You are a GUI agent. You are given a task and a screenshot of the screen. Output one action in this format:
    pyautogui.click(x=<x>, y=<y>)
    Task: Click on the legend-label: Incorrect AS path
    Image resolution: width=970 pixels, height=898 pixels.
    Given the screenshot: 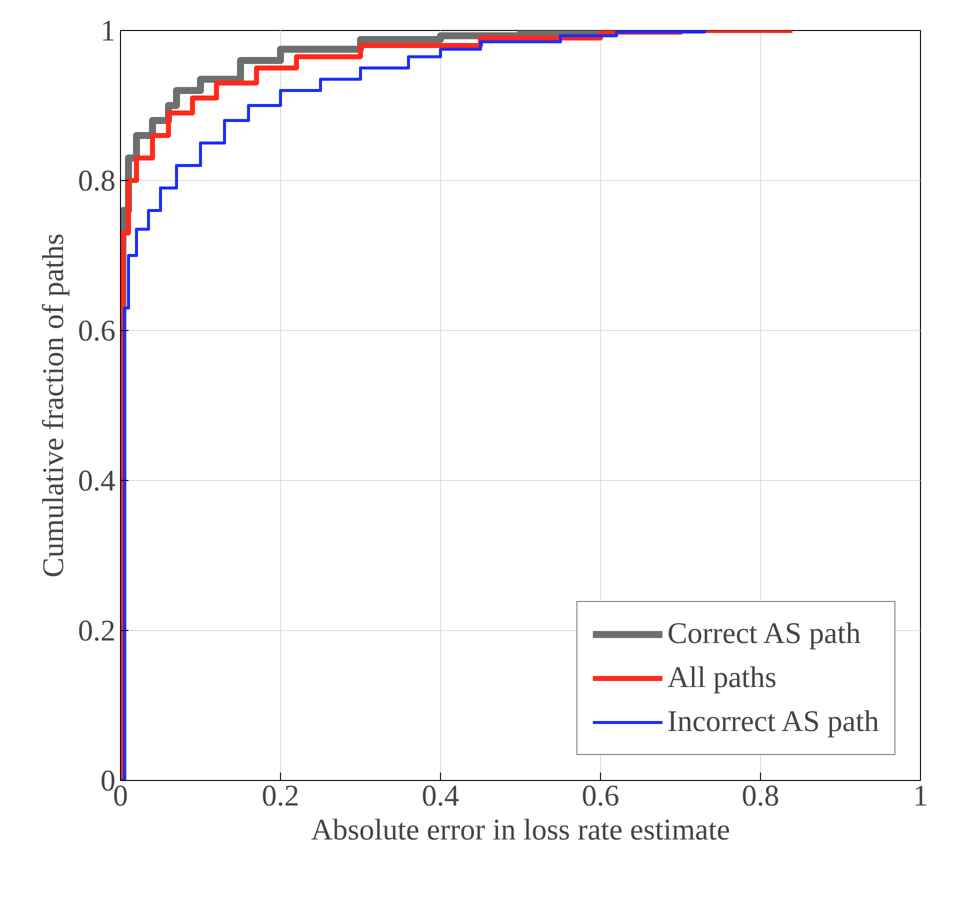 What is the action you would take?
    pyautogui.click(x=773, y=722)
    